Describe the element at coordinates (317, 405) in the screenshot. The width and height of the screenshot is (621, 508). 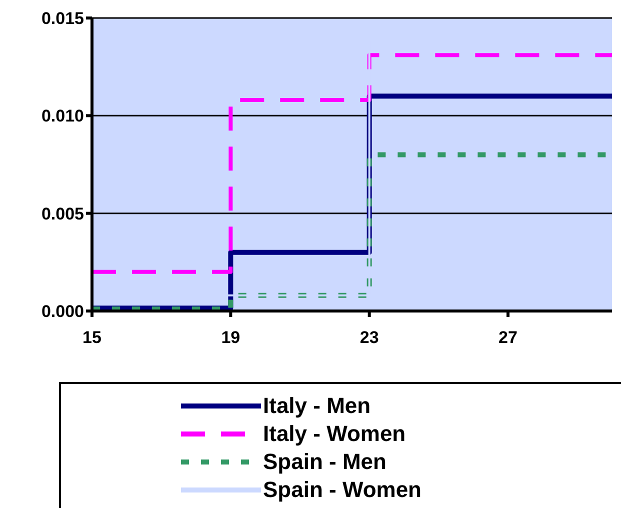
I see `legend-label: Italy - Men` at that location.